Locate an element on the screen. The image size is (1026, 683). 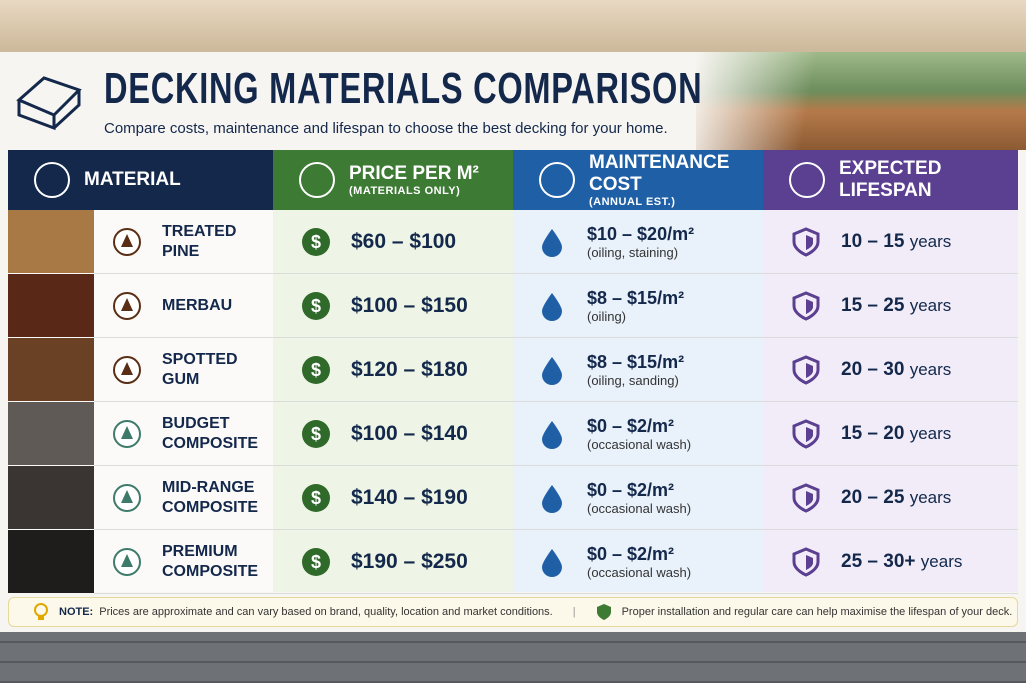
column-title: MAINTENANCE COST is located at coordinates (659, 173).